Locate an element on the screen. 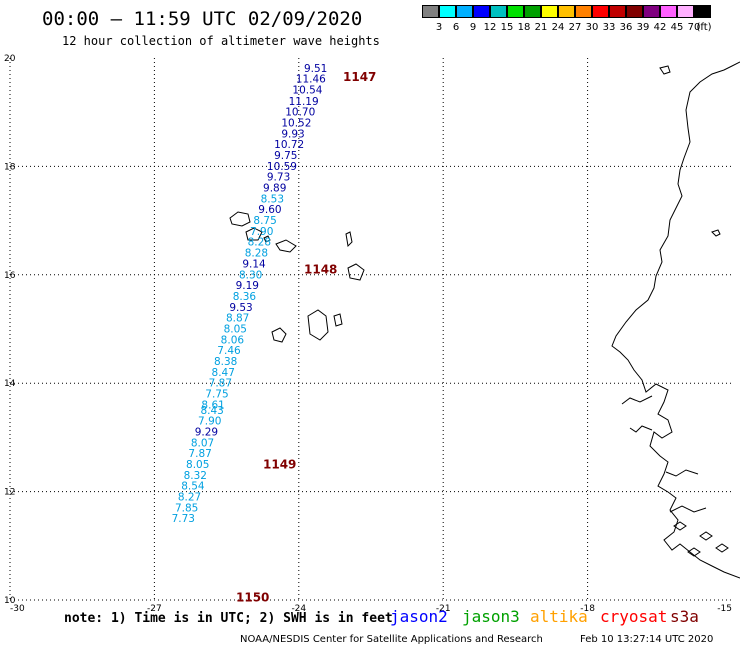 The height and width of the screenshot is (650, 740). color-scale-label: 45 is located at coordinates (677, 27).